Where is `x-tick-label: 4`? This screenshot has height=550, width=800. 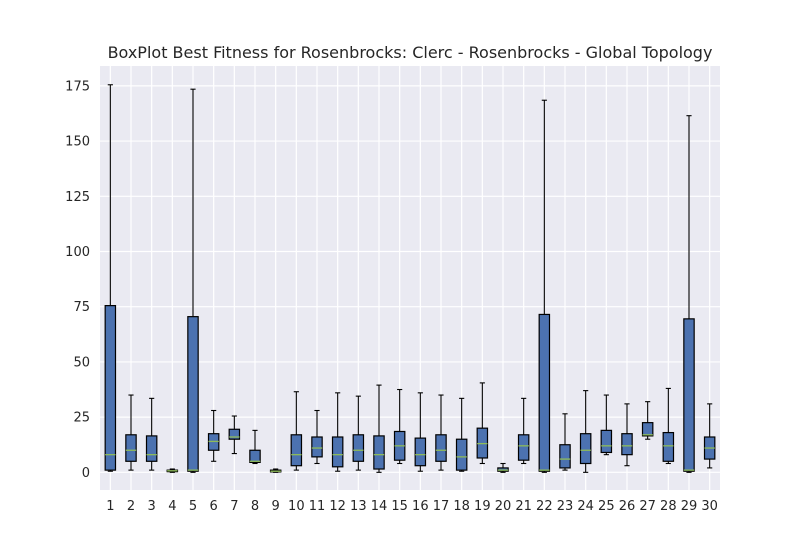
x-tick-label: 4 is located at coordinates (172, 506).